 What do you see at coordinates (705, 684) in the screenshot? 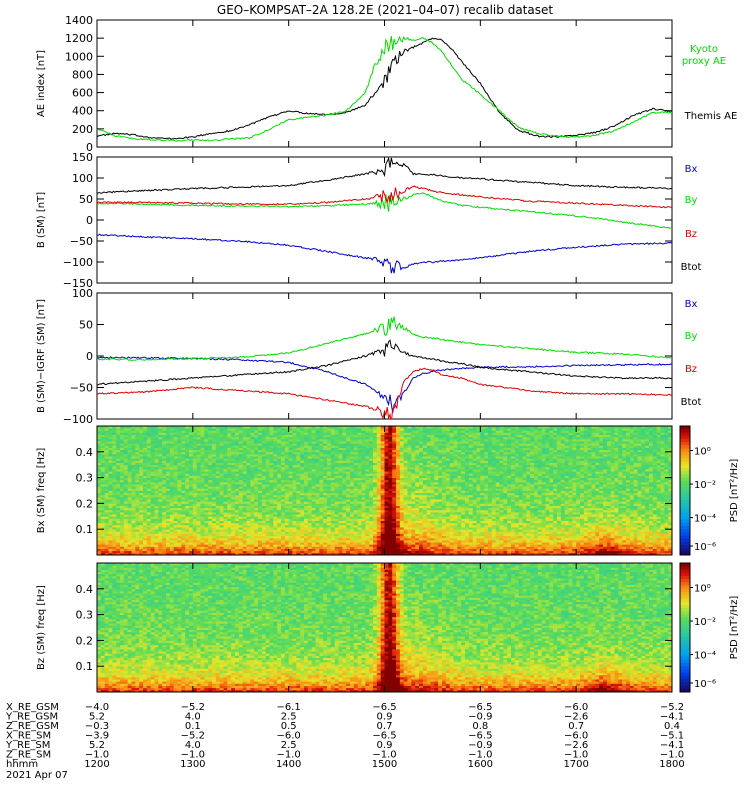
I see `colorbar-tick-label: 10⁻⁶` at bounding box center [705, 684].